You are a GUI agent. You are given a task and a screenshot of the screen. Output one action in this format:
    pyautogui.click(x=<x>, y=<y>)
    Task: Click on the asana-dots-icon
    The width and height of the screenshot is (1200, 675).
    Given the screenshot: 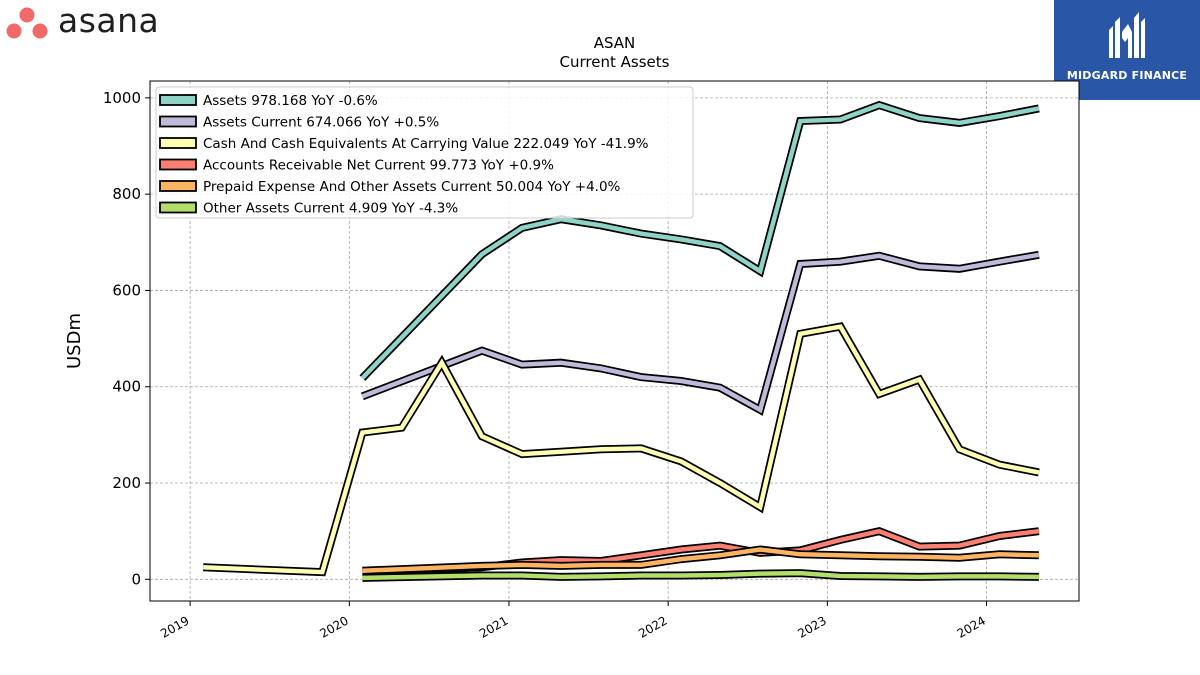 What is the action you would take?
    pyautogui.click(x=27, y=23)
    